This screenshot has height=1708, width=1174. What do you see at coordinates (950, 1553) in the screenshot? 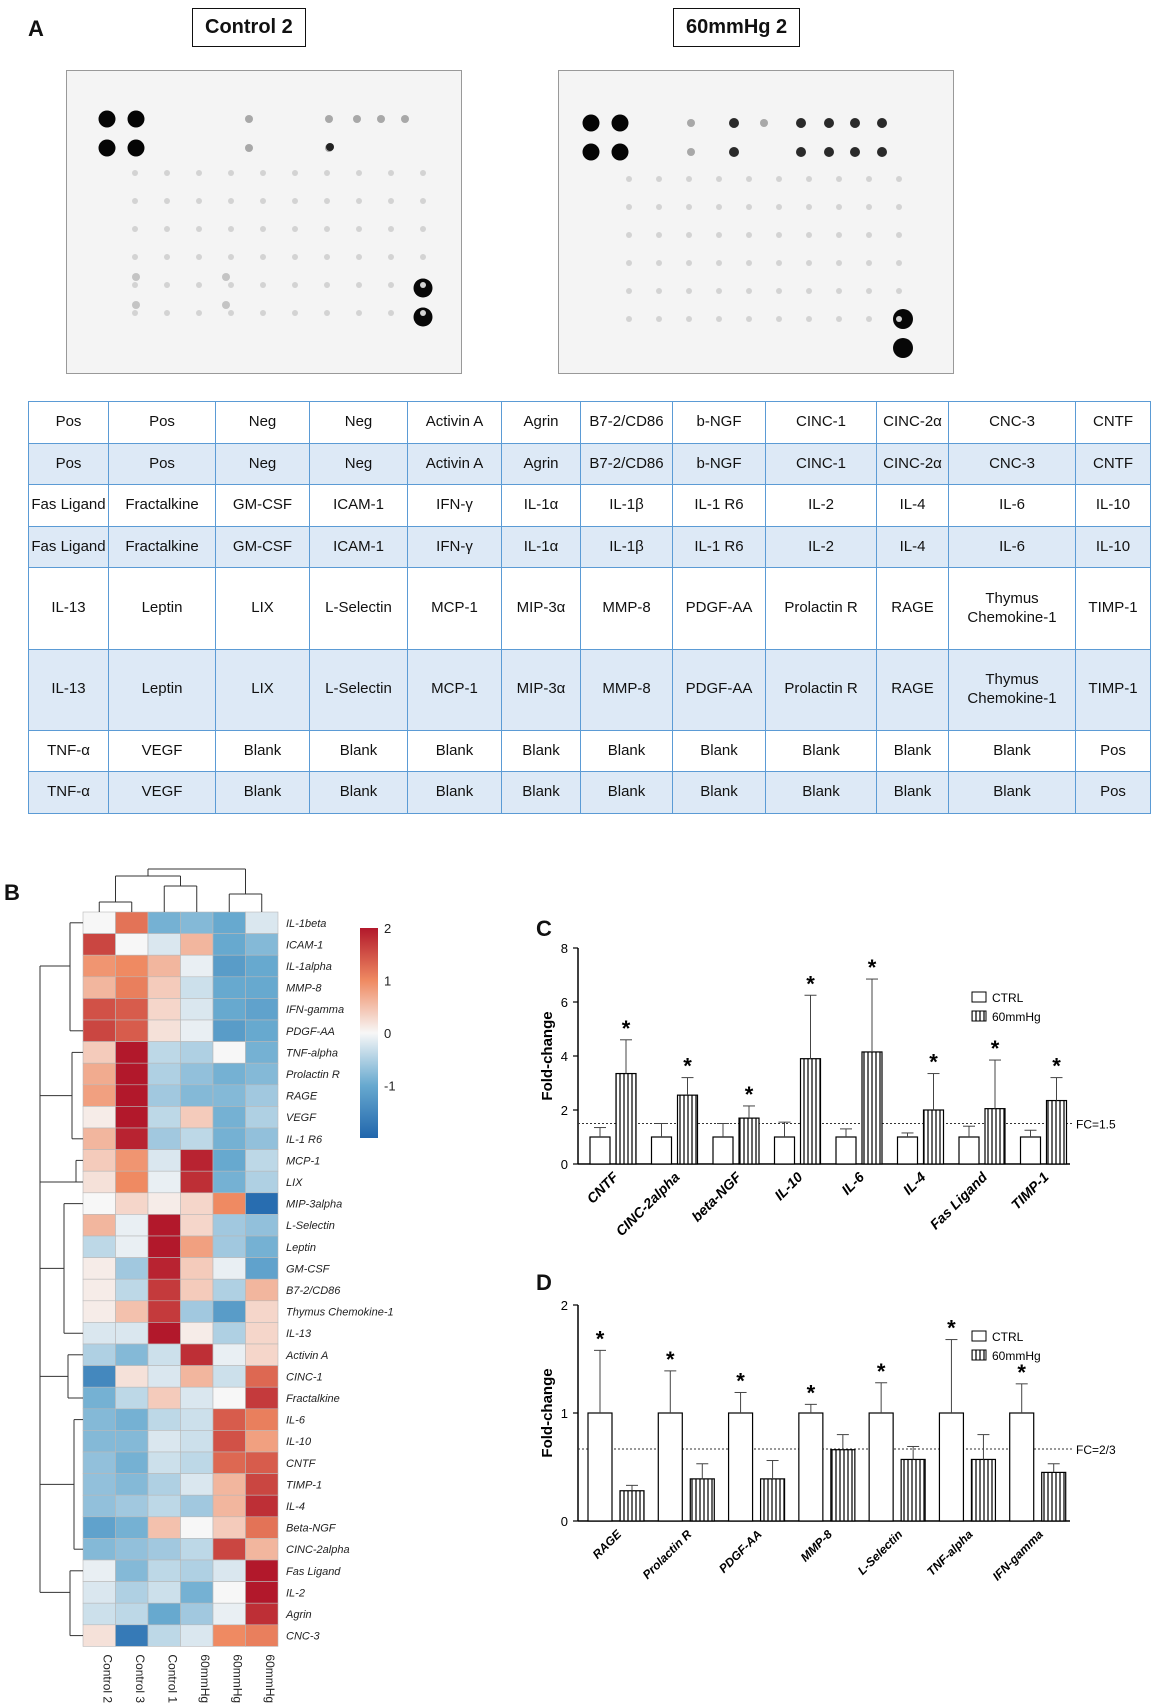
I see `category-label: TNF-alpha` at bounding box center [950, 1553].